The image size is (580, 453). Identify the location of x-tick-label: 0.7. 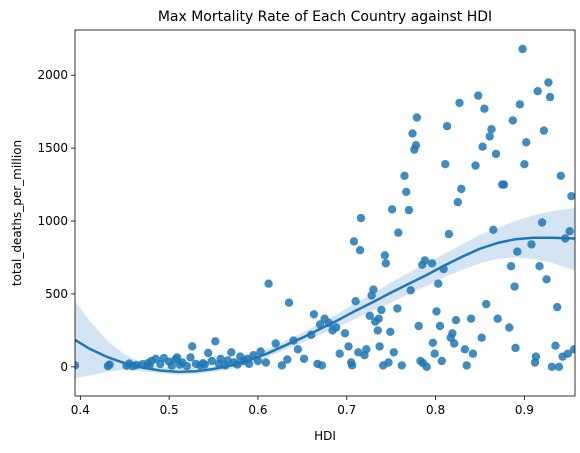
(346, 410).